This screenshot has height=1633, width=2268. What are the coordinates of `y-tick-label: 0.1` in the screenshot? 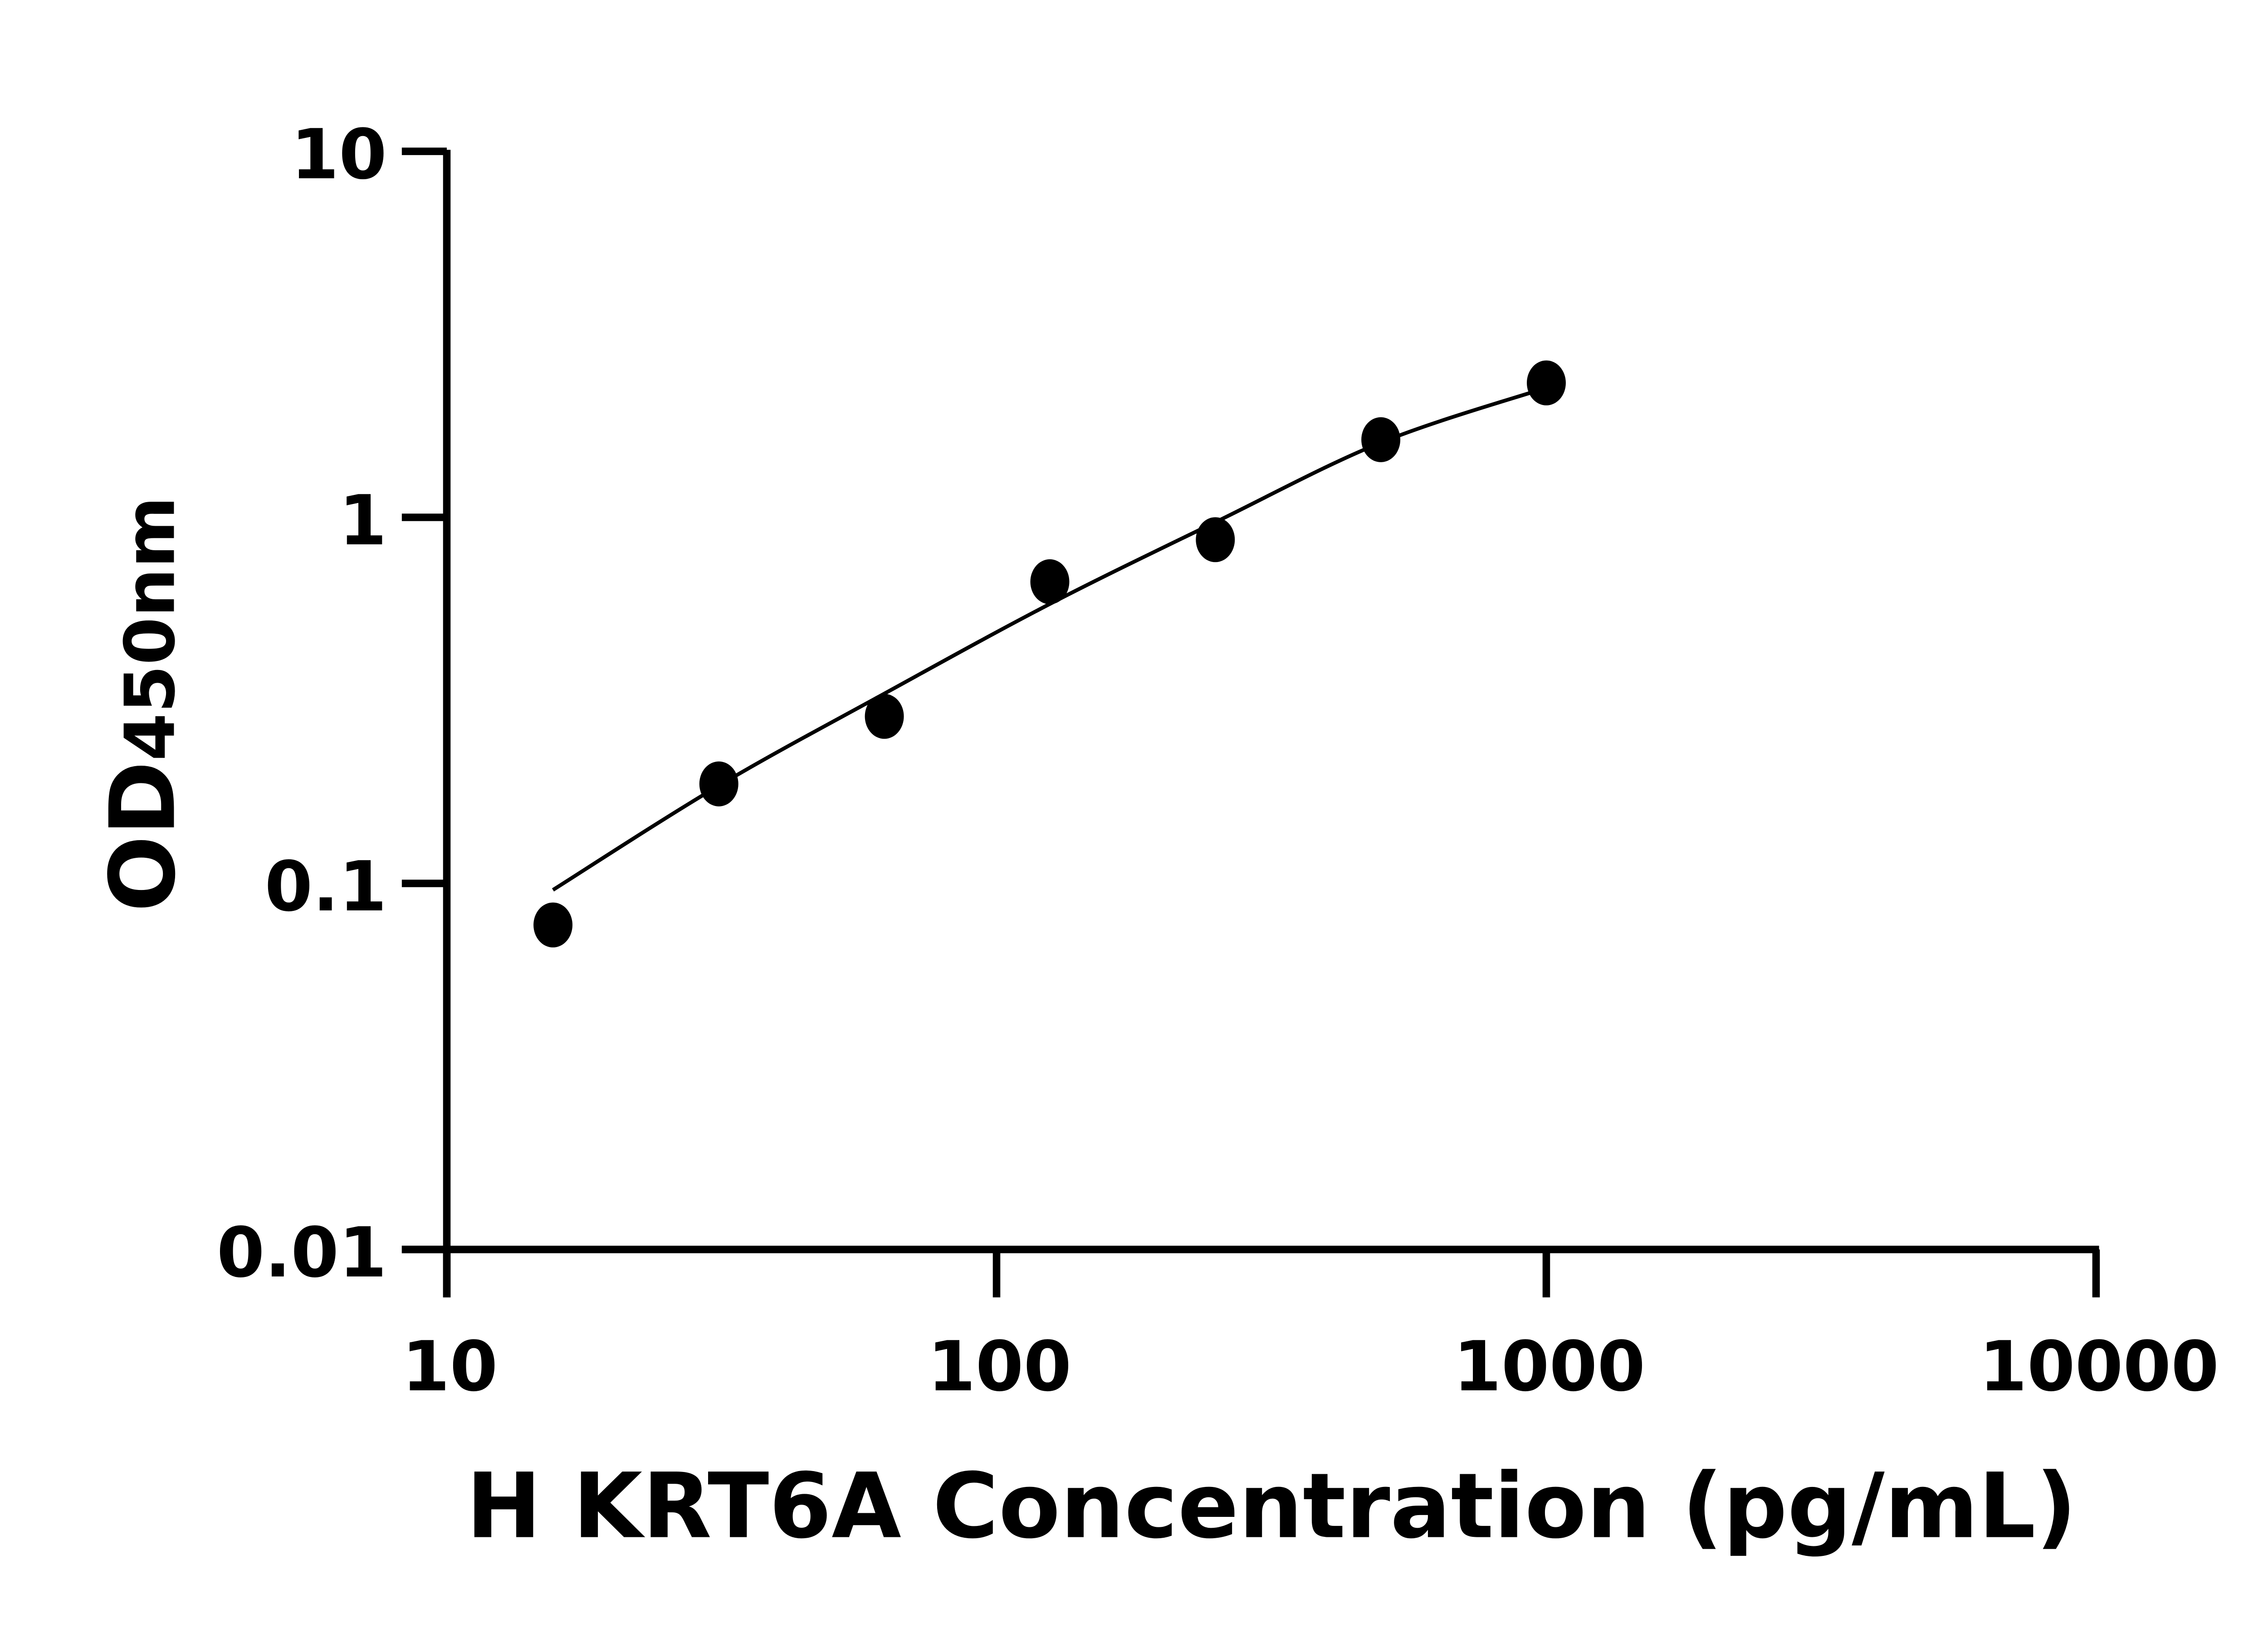 It's located at (325, 886).